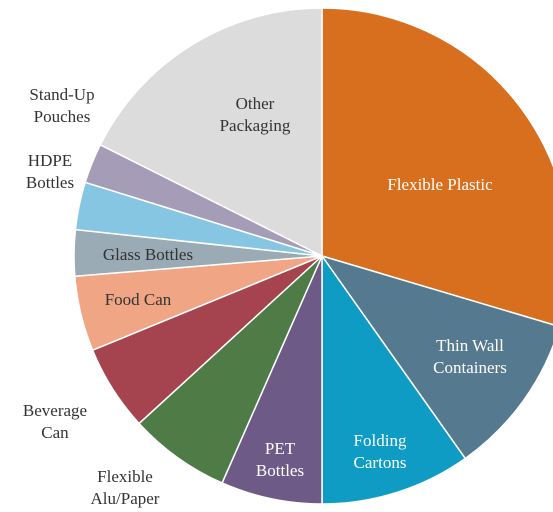 Image resolution: width=553 pixels, height=512 pixels. I want to click on slice-label-box: Other Packaging, so click(255, 115).